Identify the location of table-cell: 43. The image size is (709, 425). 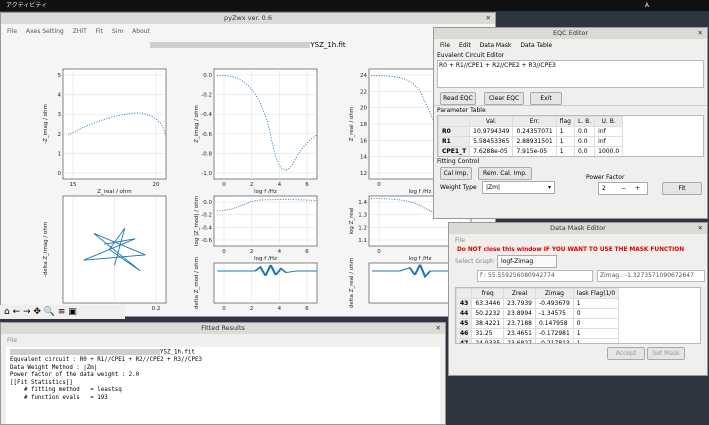
(464, 303).